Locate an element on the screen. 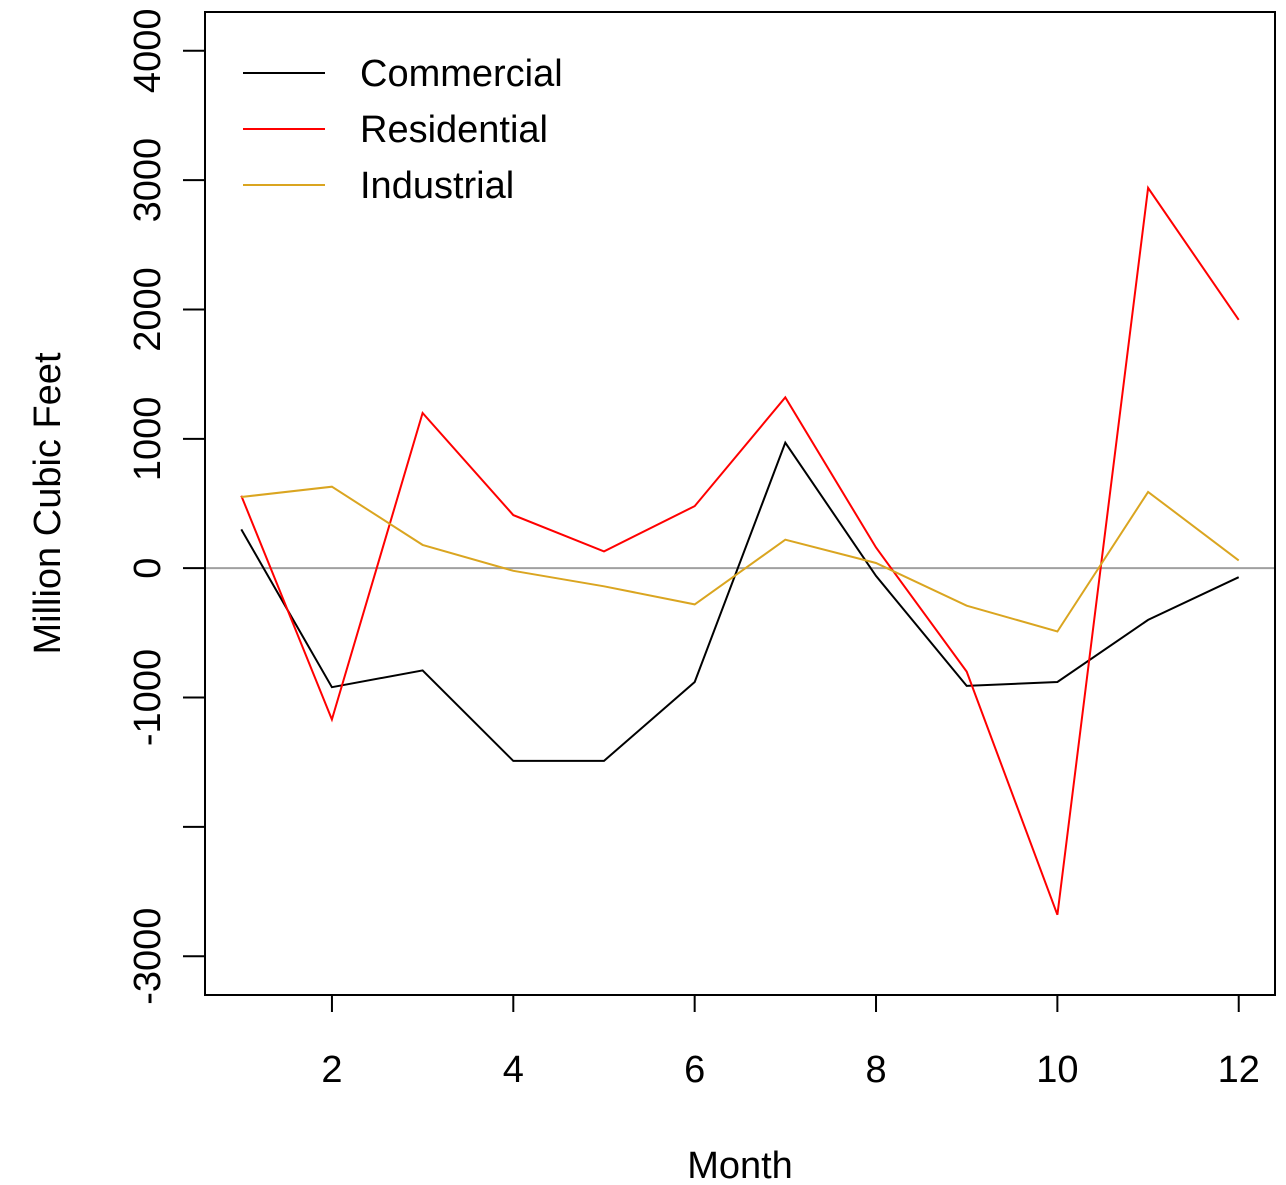 This screenshot has height=1185, width=1286. x-axis-title: Month is located at coordinates (740, 1165).